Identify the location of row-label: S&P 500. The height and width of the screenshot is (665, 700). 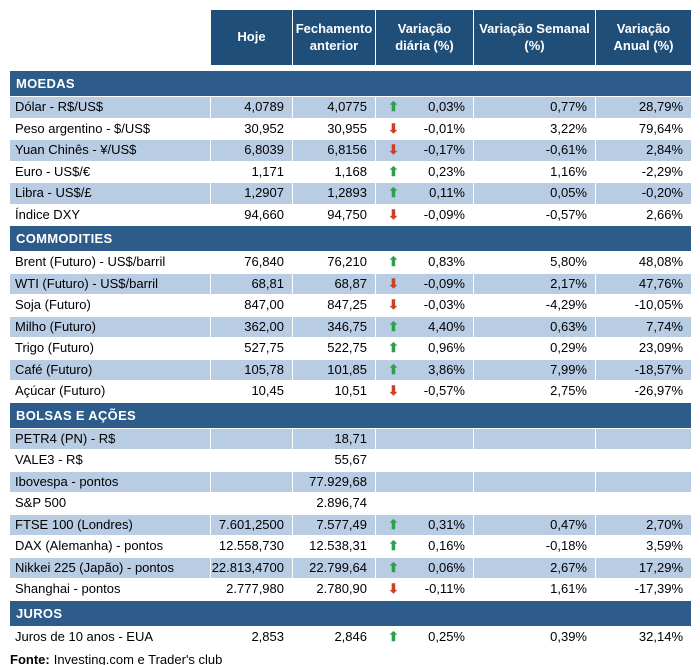
(41, 502).